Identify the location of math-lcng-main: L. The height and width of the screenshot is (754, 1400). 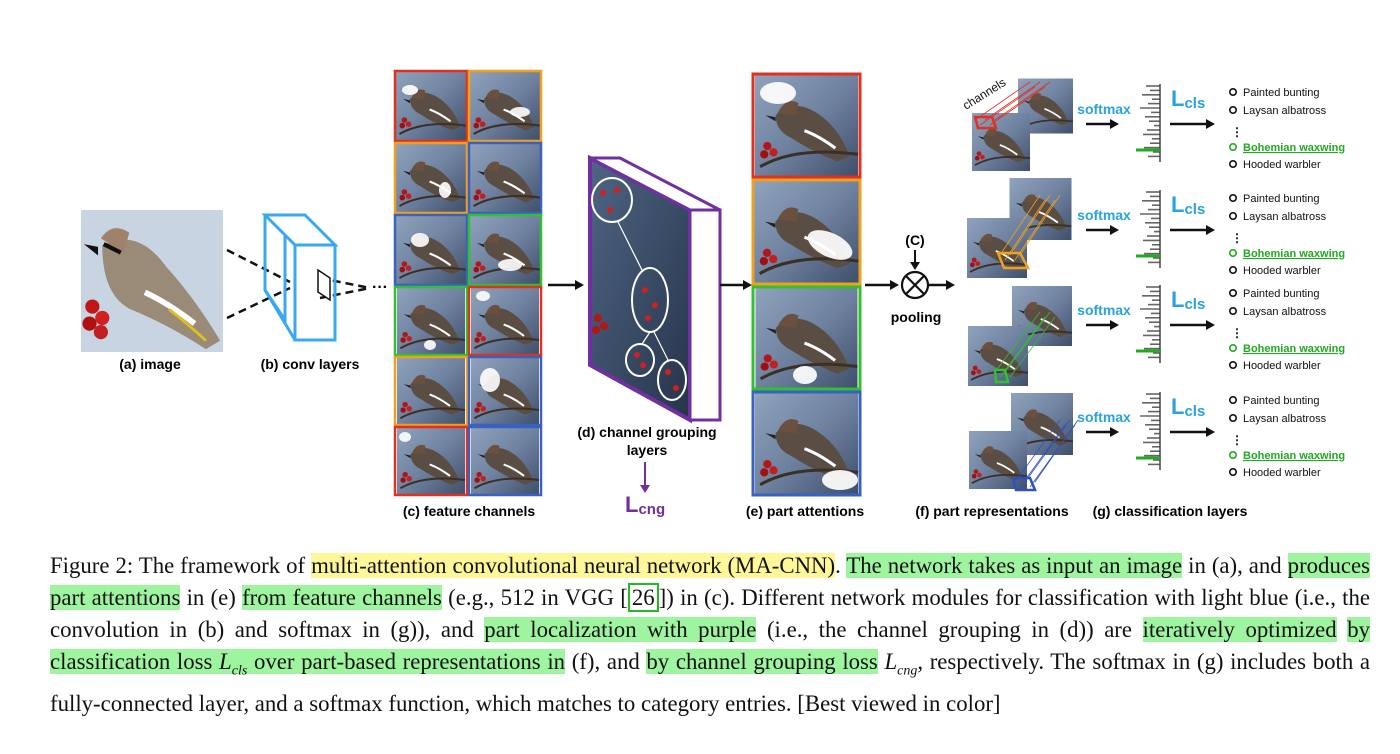
(891, 661).